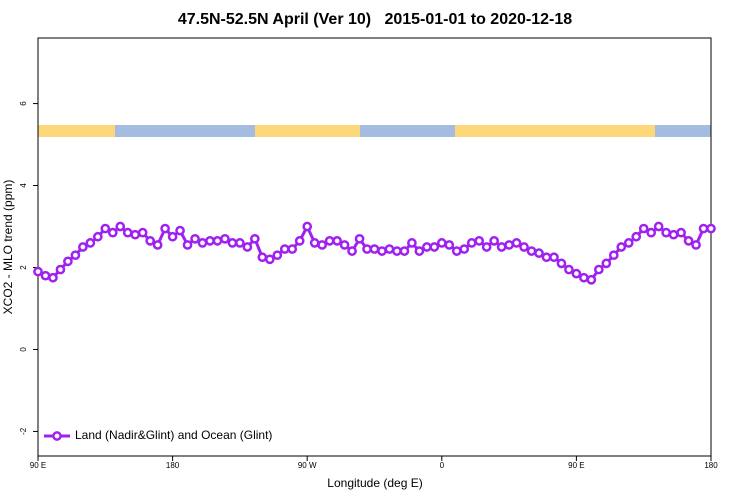 The width and height of the screenshot is (750, 500). What do you see at coordinates (23, 431) in the screenshot?
I see `y-tick-label: -2` at bounding box center [23, 431].